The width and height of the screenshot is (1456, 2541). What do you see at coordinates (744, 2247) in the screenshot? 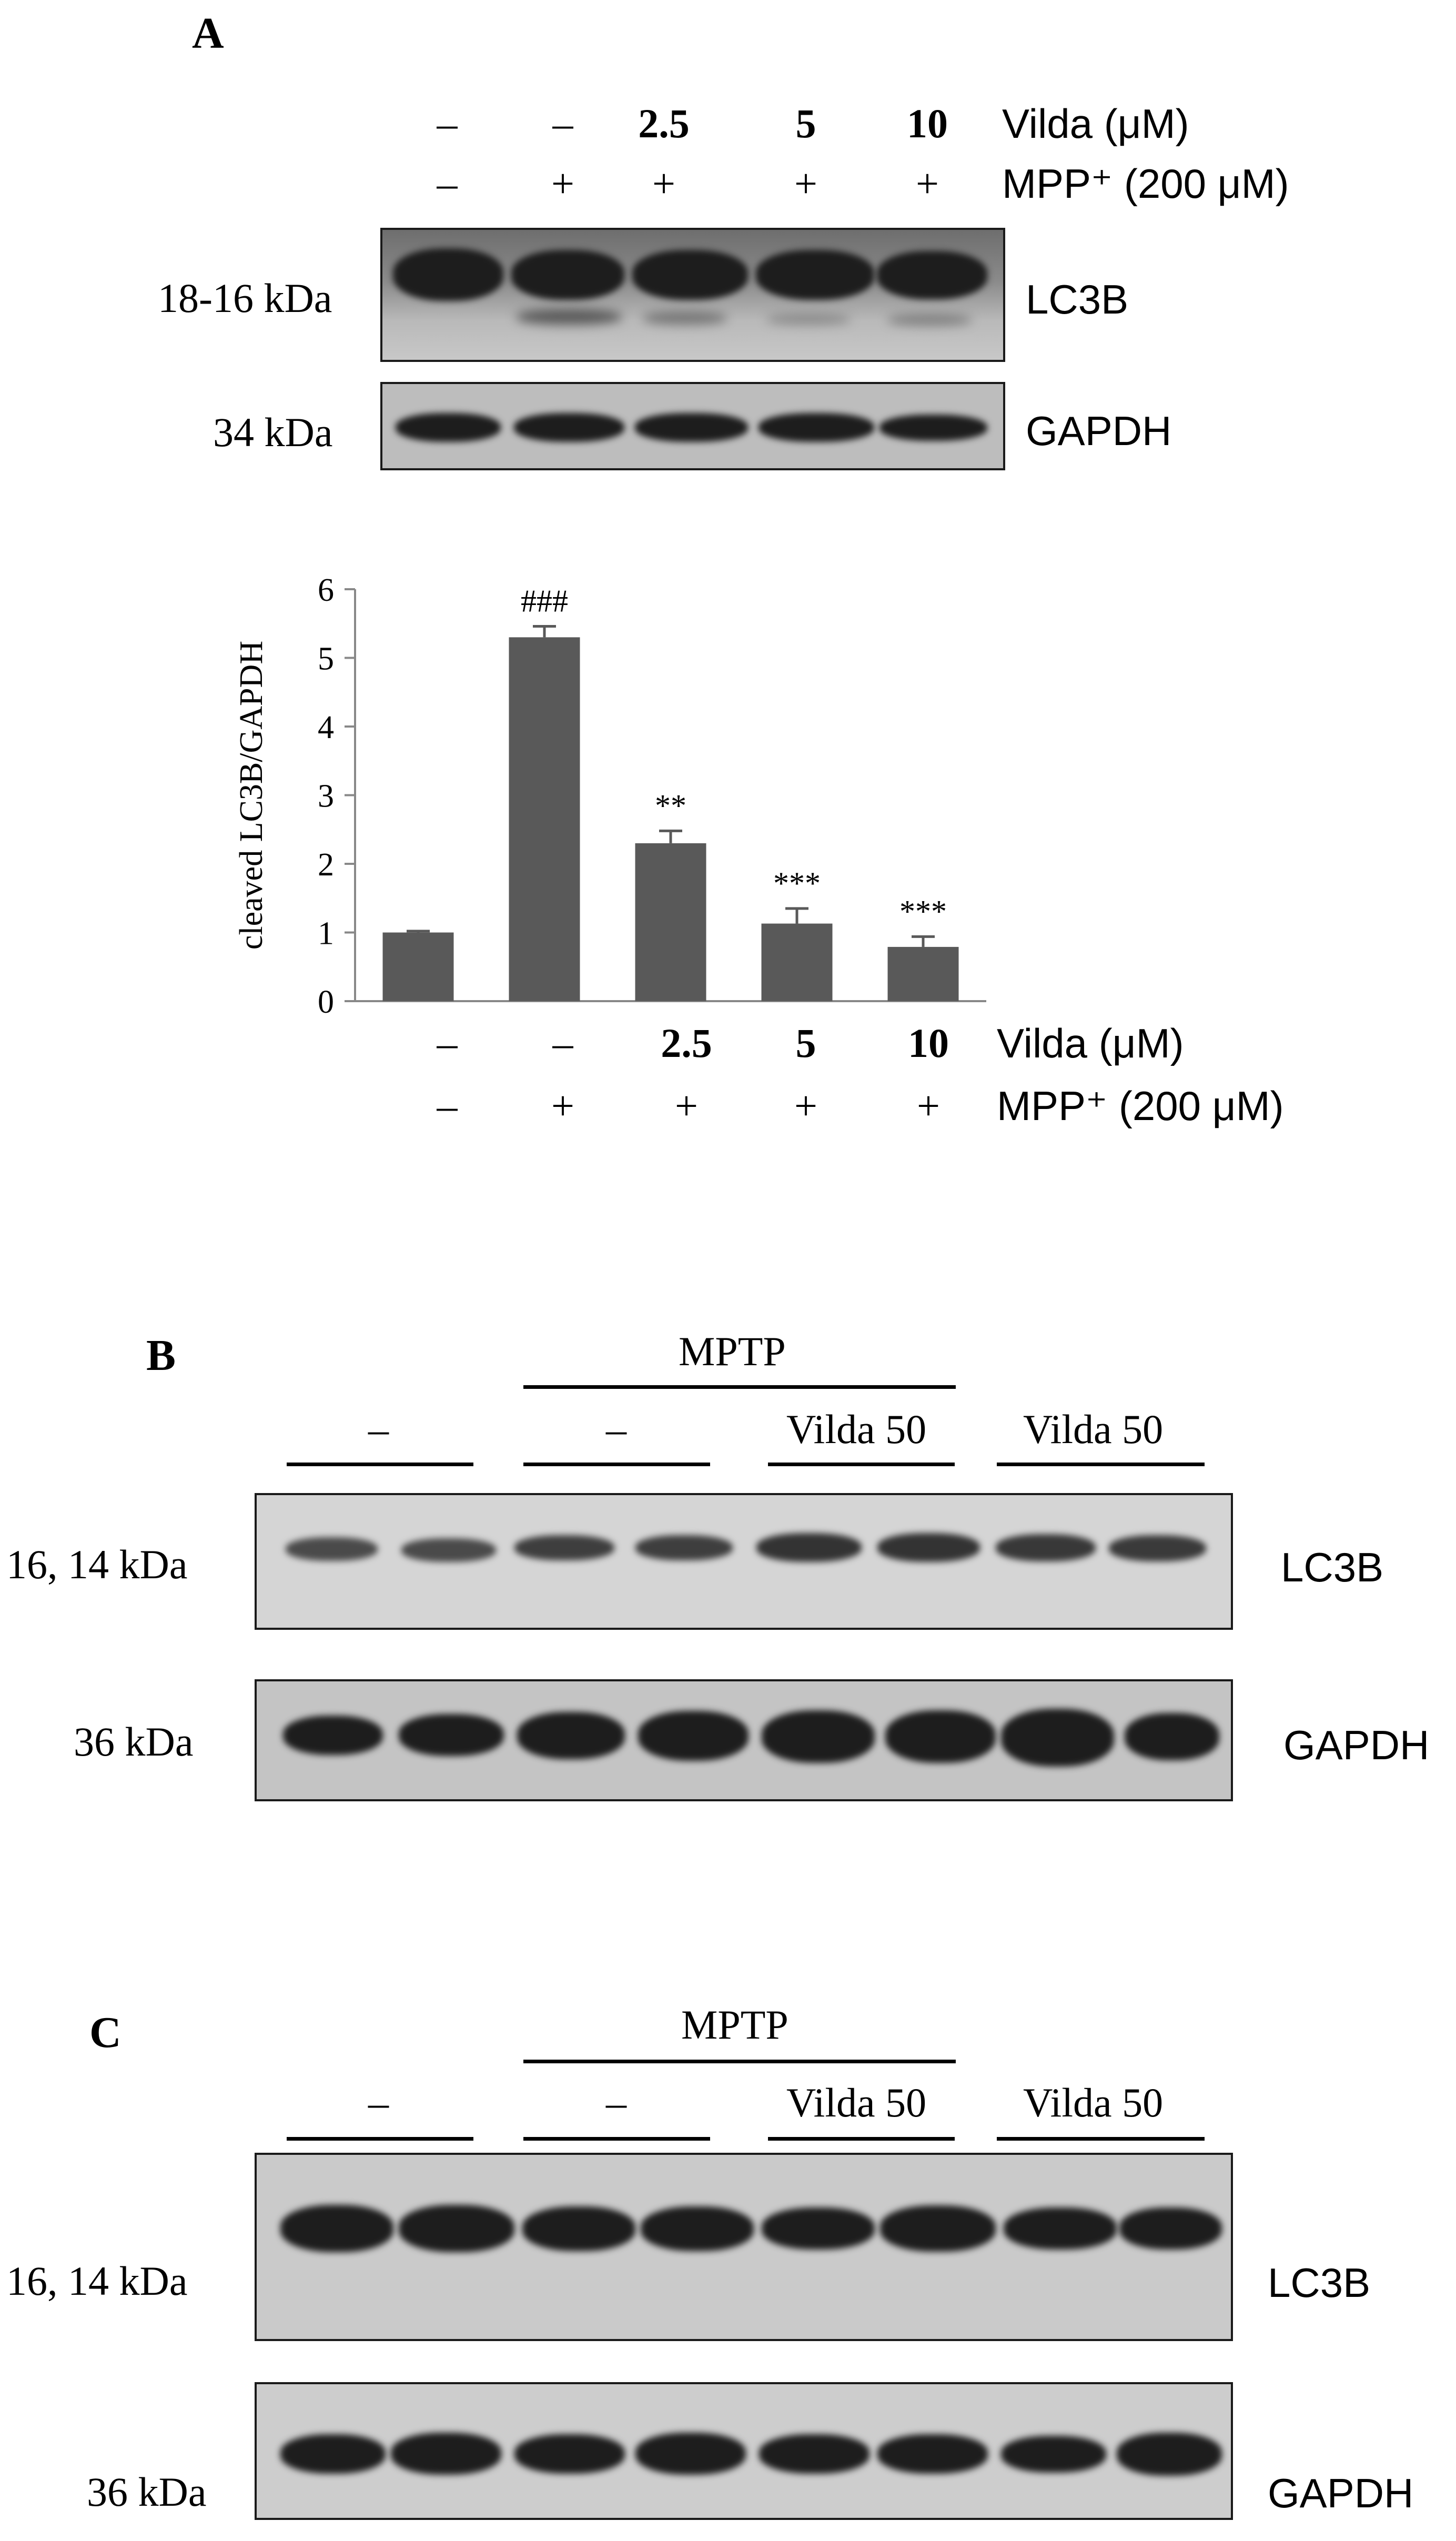
I see `blot-c-lc3b` at bounding box center [744, 2247].